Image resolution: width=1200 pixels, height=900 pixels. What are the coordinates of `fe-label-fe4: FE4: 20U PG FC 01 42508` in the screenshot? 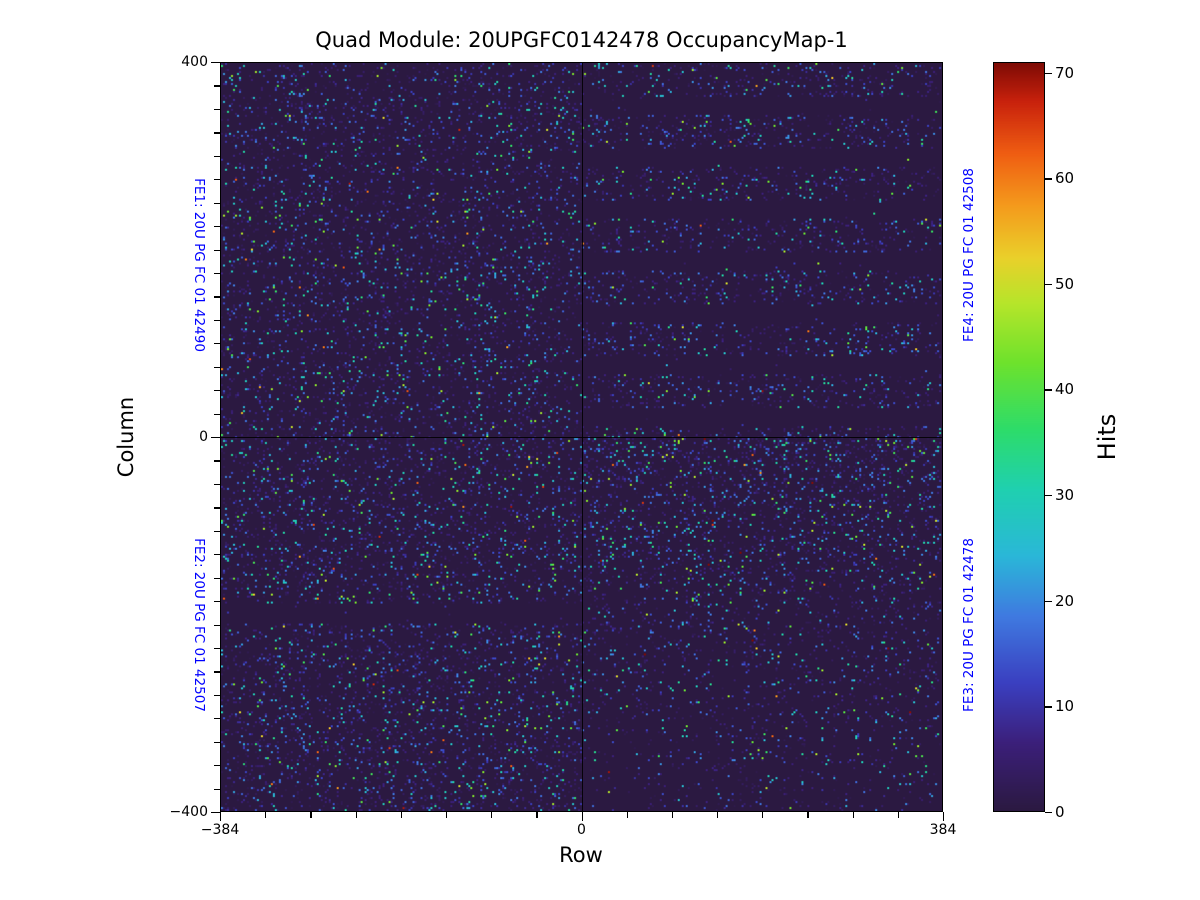 It's located at (969, 255).